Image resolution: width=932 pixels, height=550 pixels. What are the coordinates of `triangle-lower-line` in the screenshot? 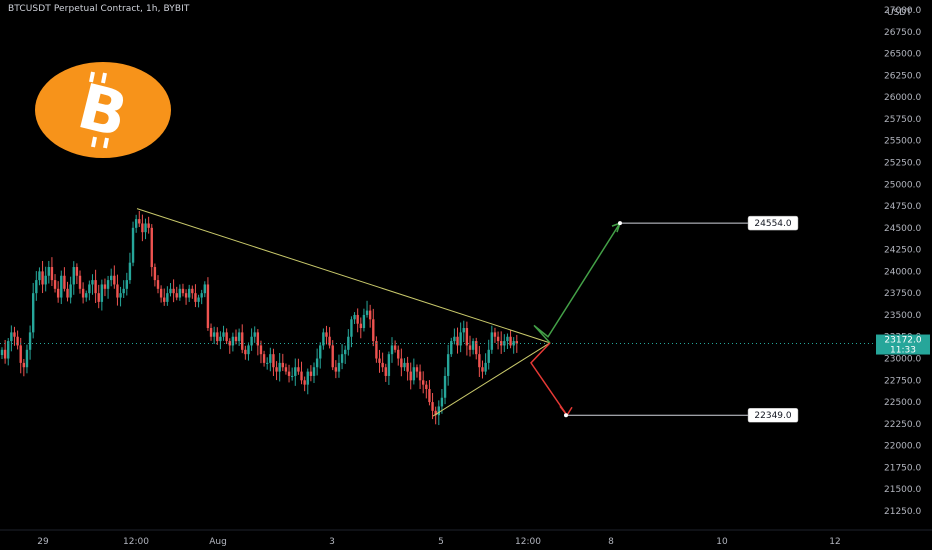 It's located at (491, 379).